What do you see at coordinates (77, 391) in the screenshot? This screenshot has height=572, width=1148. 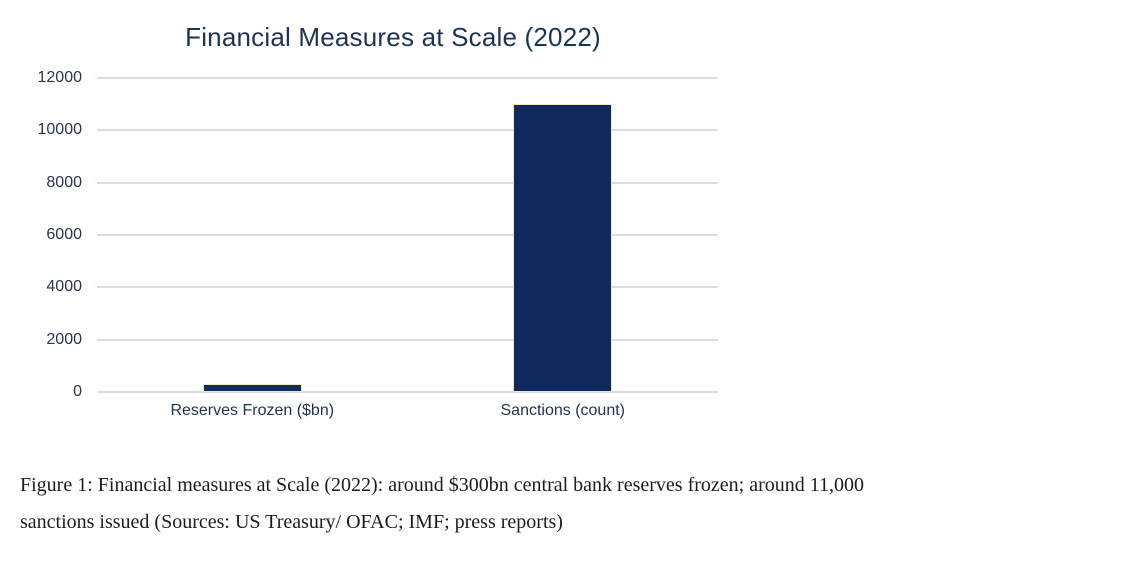 I see `y-tick-label-0: 0` at bounding box center [77, 391].